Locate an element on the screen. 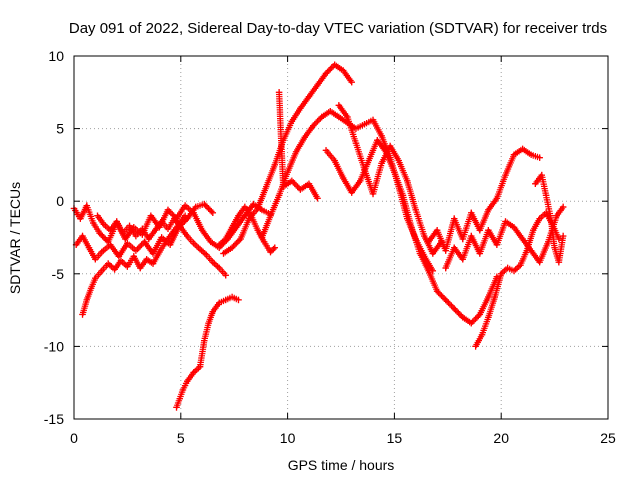 The width and height of the screenshot is (640, 480). y-tick-label: -10 is located at coordinates (54, 346).